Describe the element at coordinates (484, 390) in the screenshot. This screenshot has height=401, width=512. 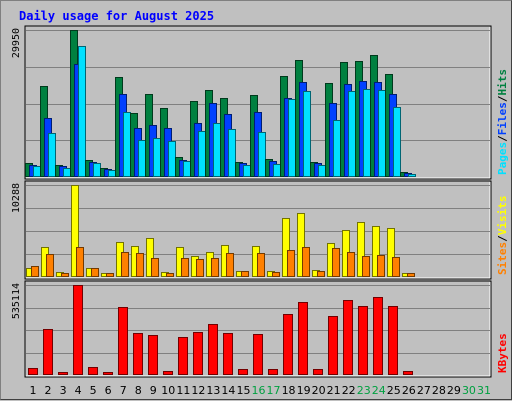
I see `day-label-31: 31` at that location.